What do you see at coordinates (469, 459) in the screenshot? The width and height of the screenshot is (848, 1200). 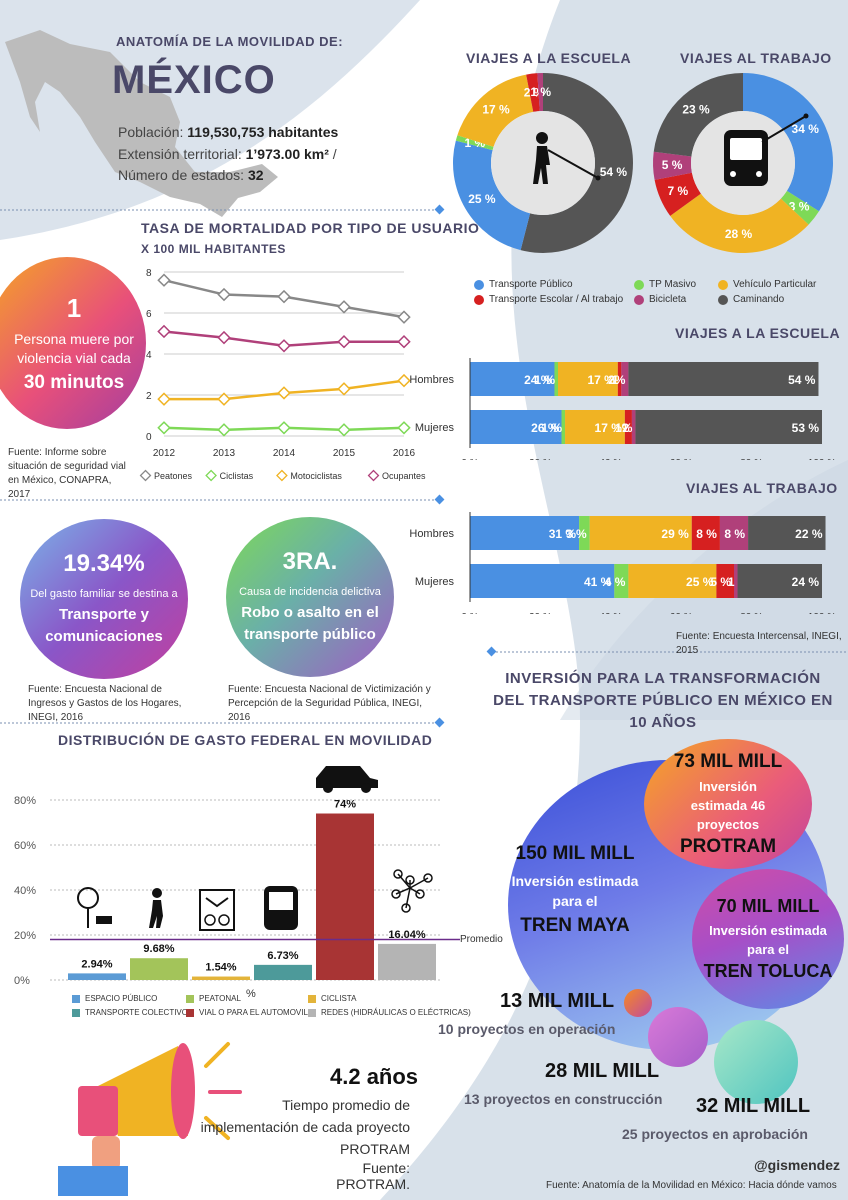 I see `x-tick-label: 0 %` at bounding box center [469, 459].